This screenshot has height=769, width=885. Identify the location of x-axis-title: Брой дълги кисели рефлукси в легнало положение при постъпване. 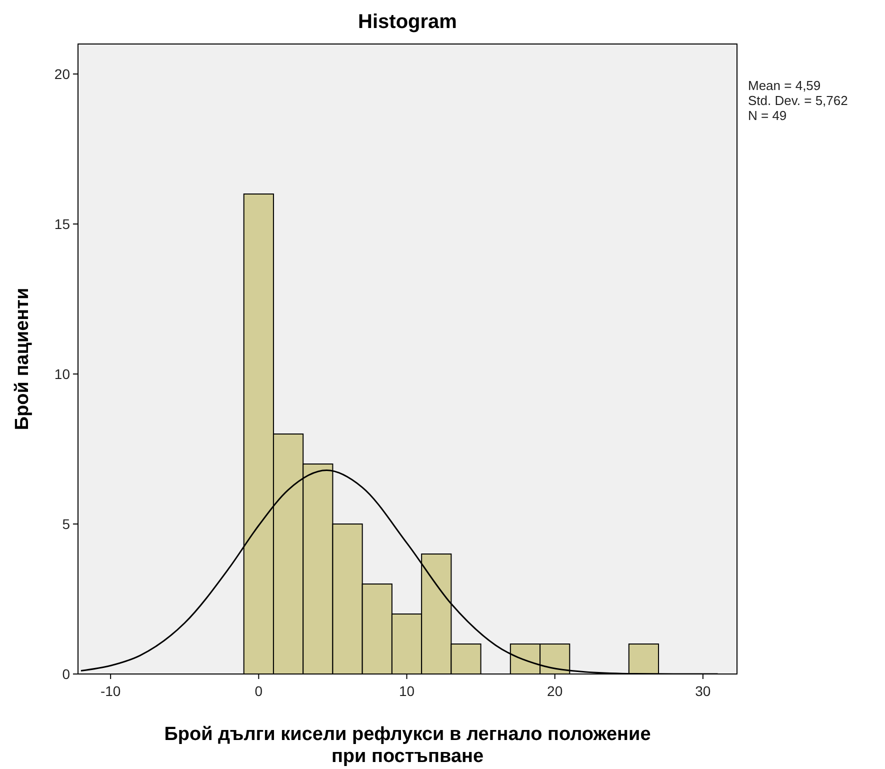
(407, 745).